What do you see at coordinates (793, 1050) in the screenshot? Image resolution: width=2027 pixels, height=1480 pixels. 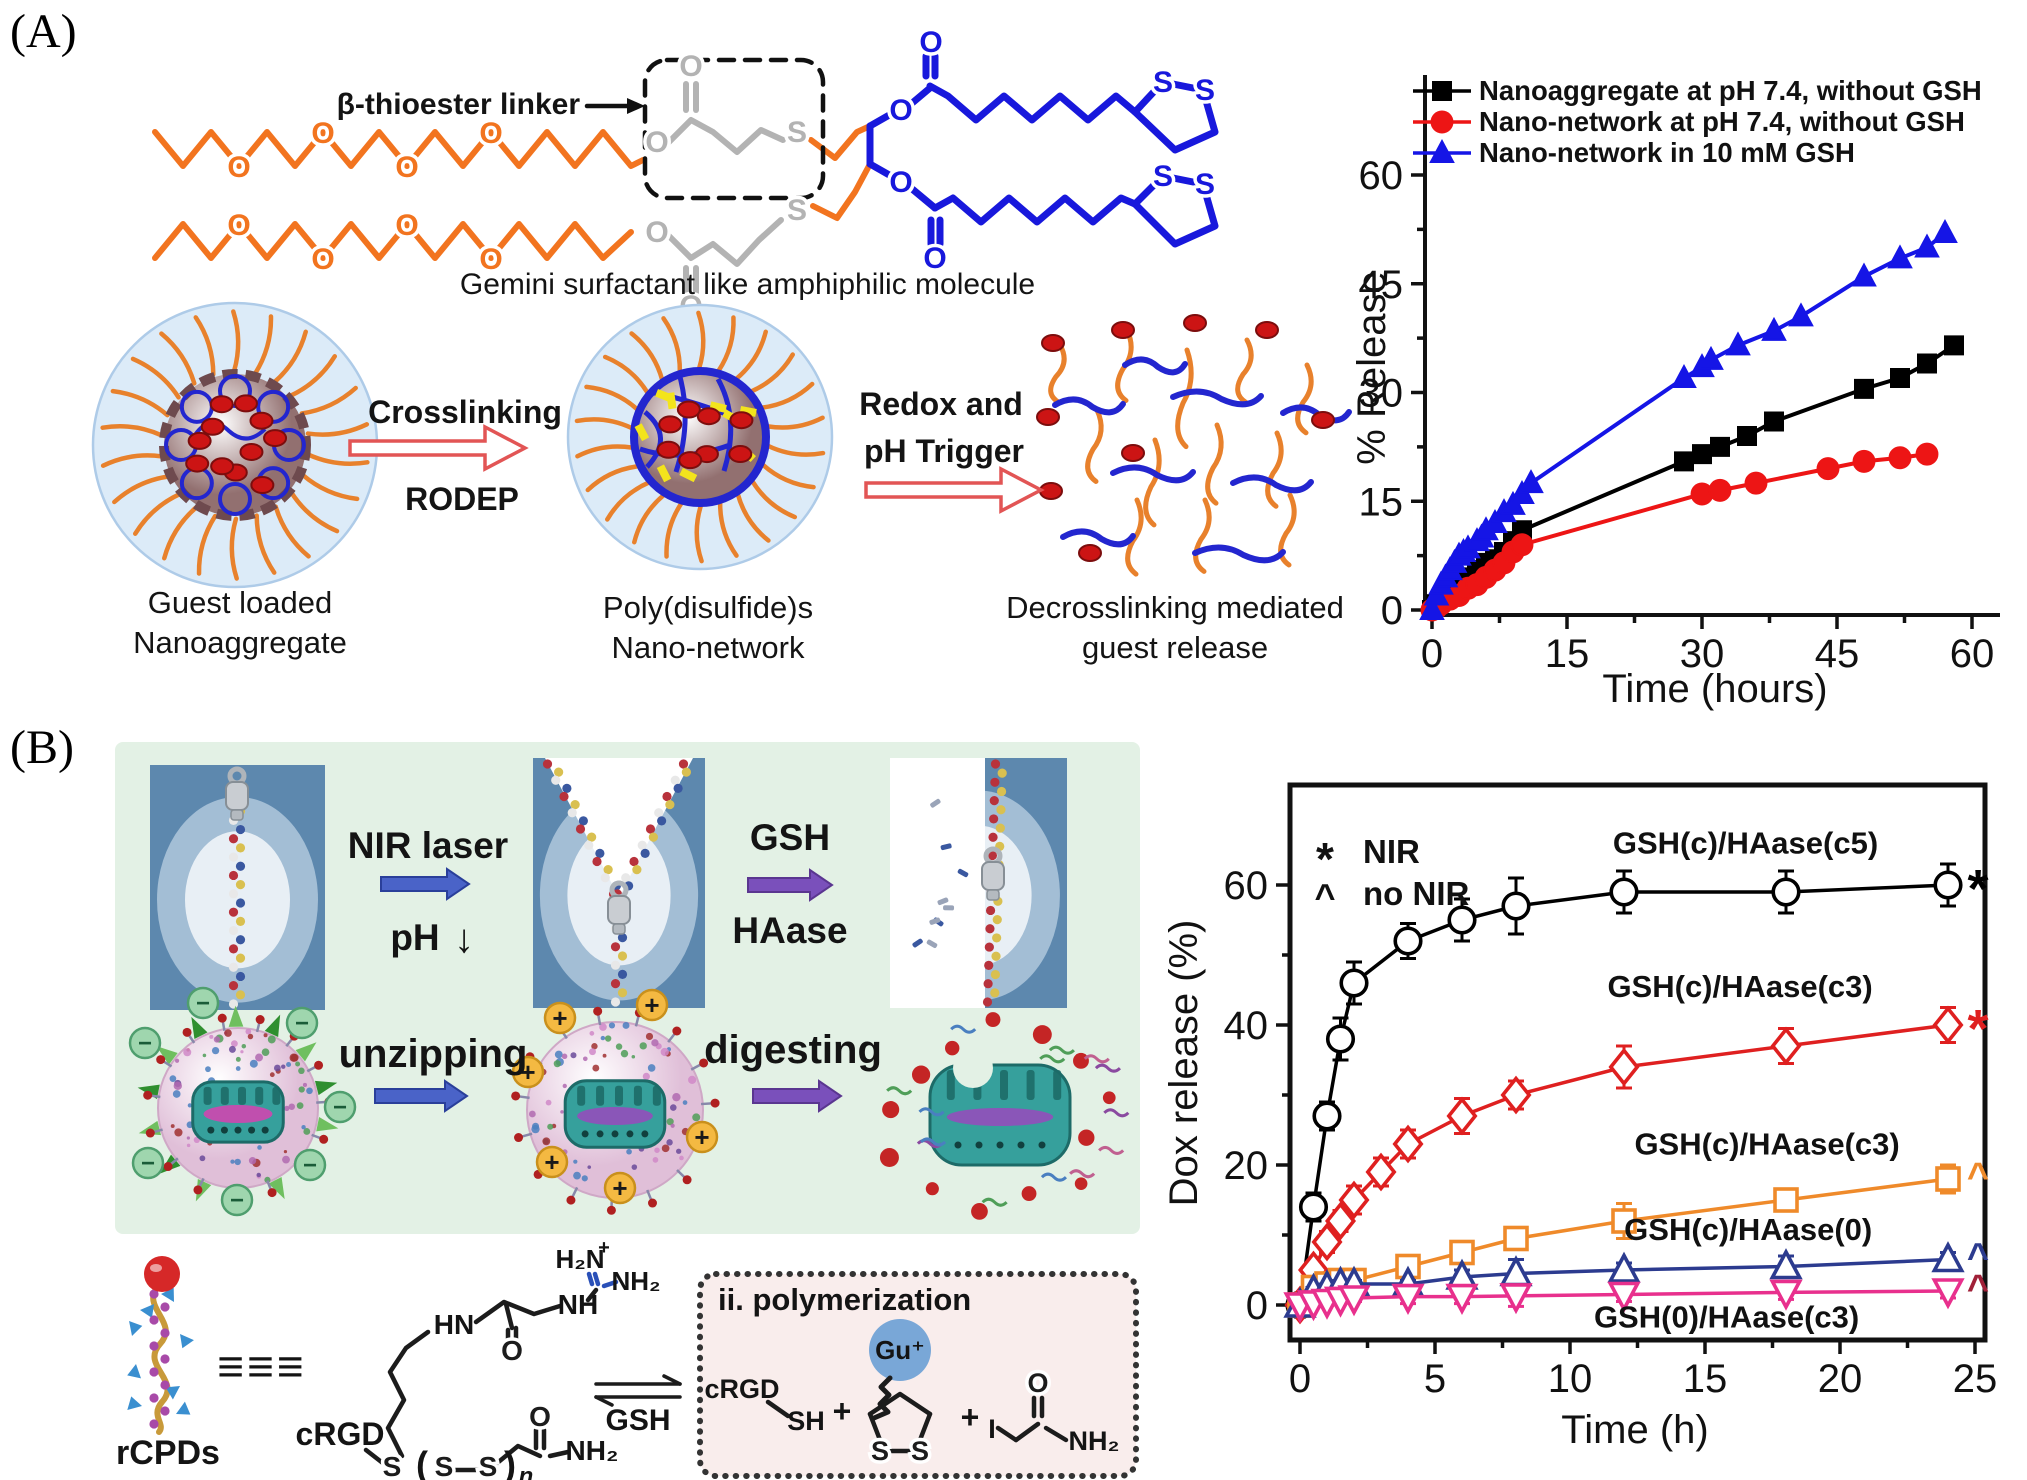 I see `digesting-label: digesting` at bounding box center [793, 1050].